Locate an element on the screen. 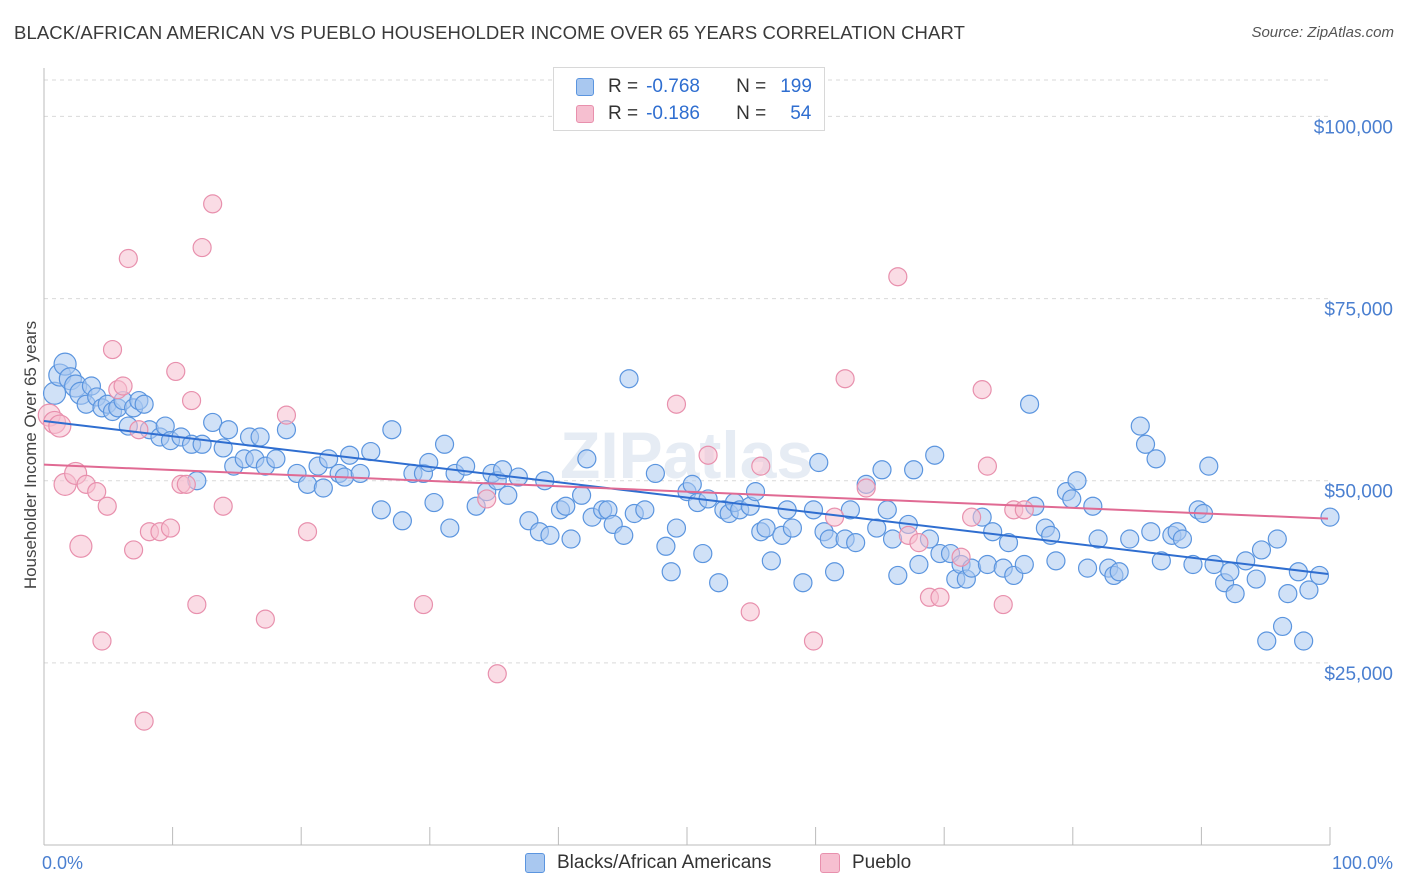  bottom-legend-pueblo: Pueblo is located at coordinates (865, 863).